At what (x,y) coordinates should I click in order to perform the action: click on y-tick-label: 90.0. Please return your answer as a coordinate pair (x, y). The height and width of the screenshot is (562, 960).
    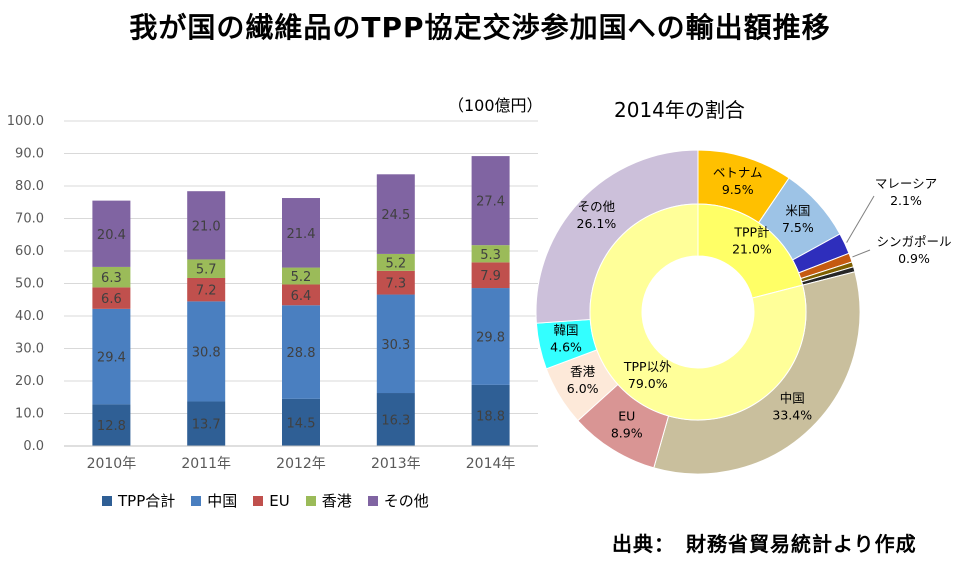
    Looking at the image, I should click on (29, 154).